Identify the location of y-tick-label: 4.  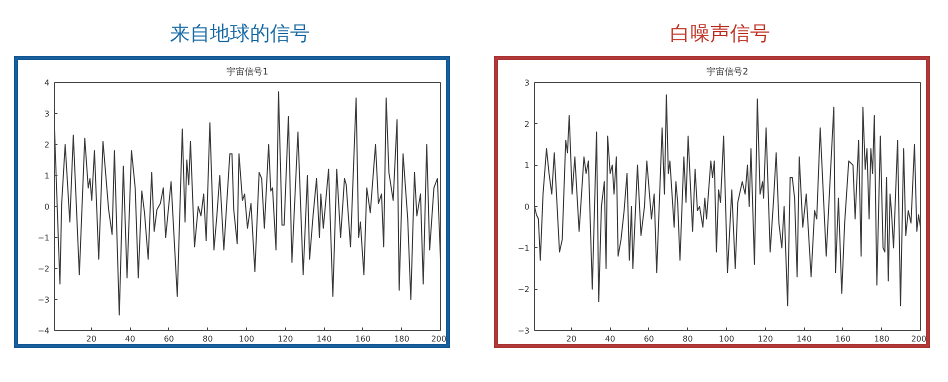
(47, 83).